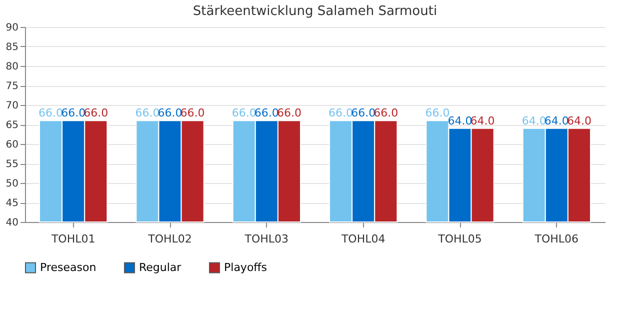 The image size is (640, 320). What do you see at coordinates (73, 239) in the screenshot?
I see `x-tick-label: TOHL01` at bounding box center [73, 239].